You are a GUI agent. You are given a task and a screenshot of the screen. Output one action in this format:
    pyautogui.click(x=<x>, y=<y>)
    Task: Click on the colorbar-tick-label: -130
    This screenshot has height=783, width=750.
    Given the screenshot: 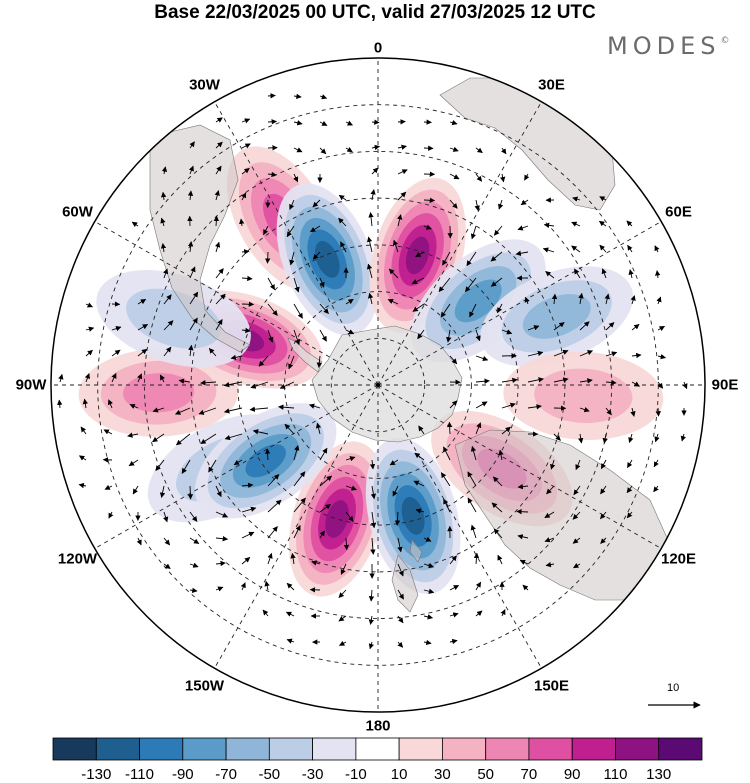 What is the action you would take?
    pyautogui.click(x=96, y=774)
    